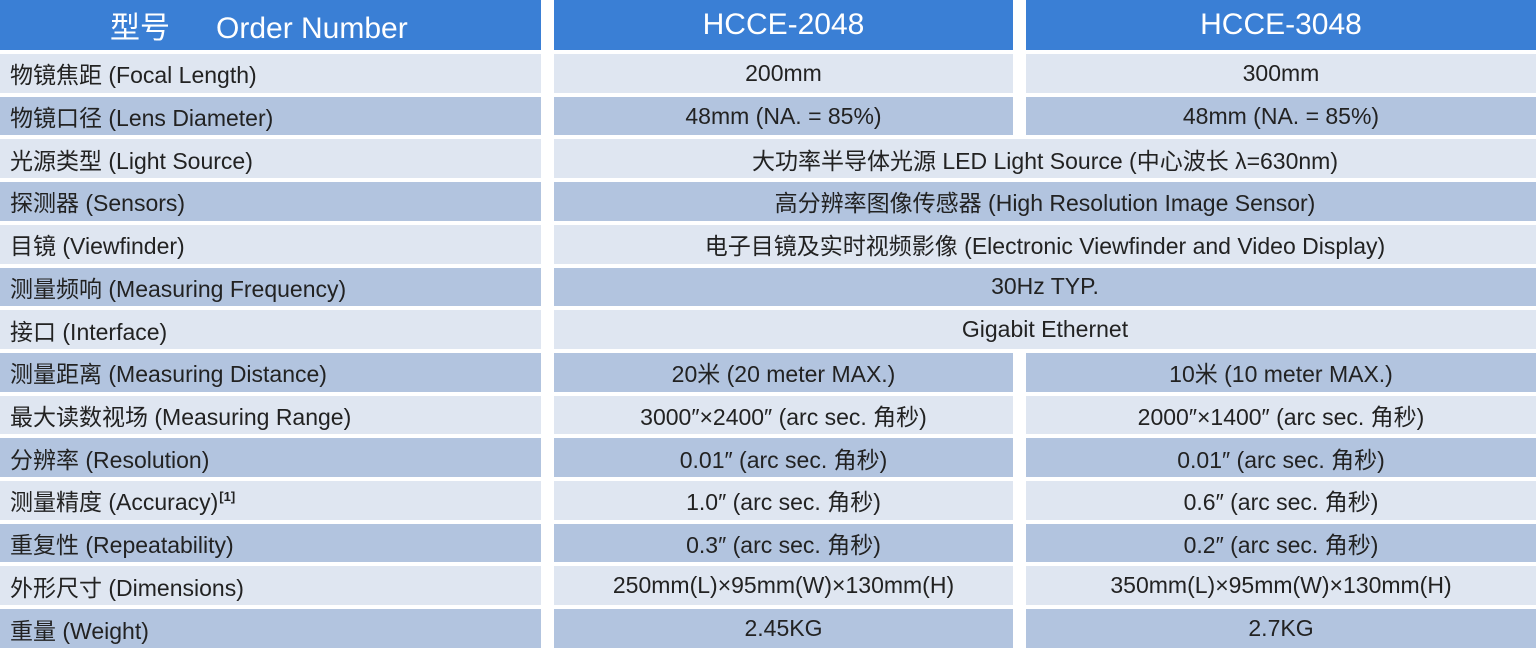 This screenshot has height=652, width=1536. Describe the element at coordinates (1281, 545) in the screenshot. I see `value-model-b: 0.2″ (arc sec. 角秒)` at that location.